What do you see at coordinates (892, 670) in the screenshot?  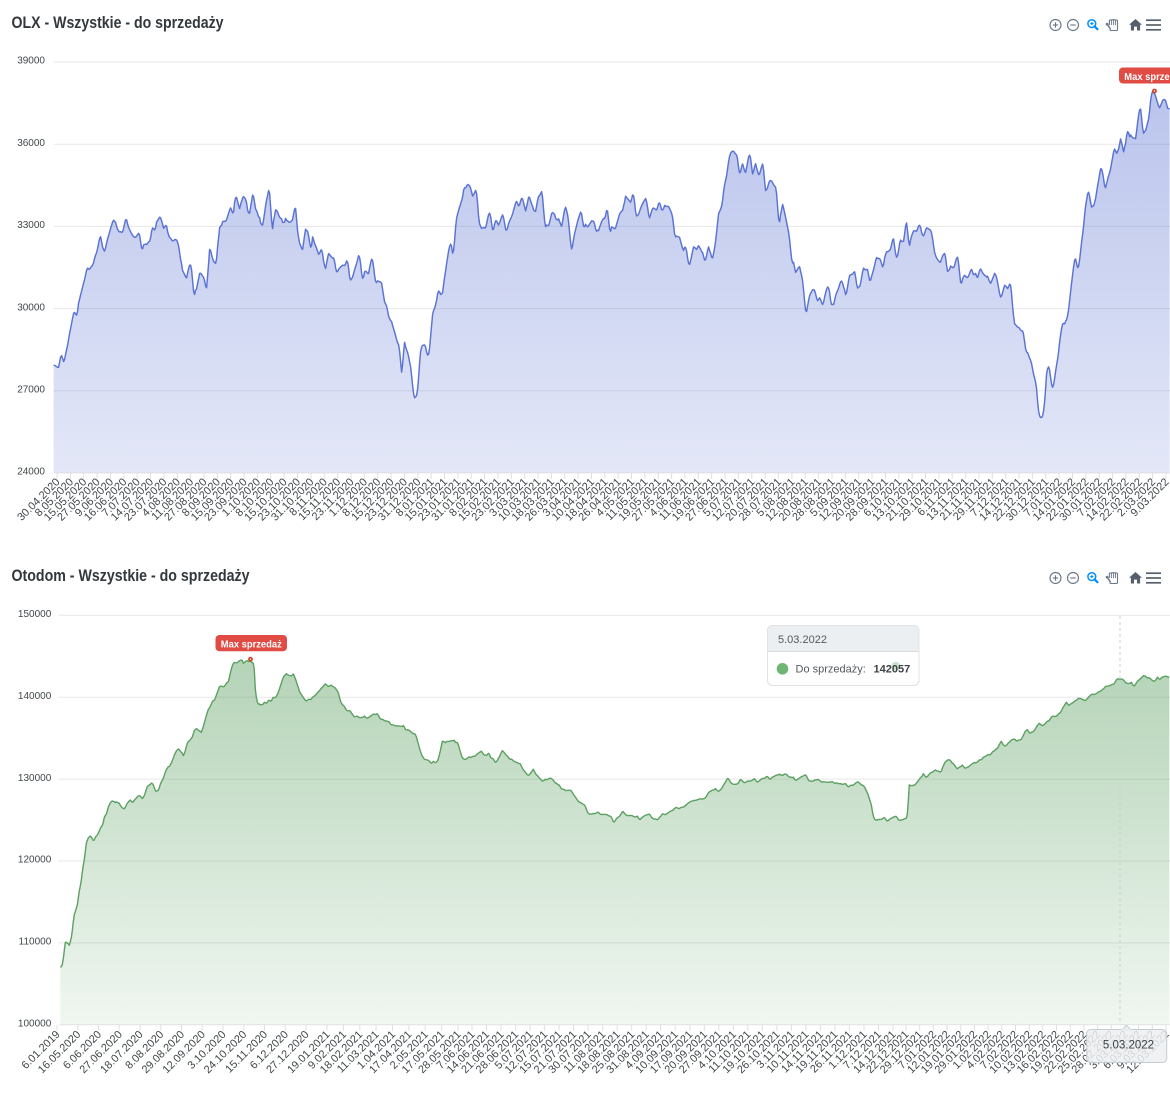 I see `svg-text: 142057` at bounding box center [892, 670].